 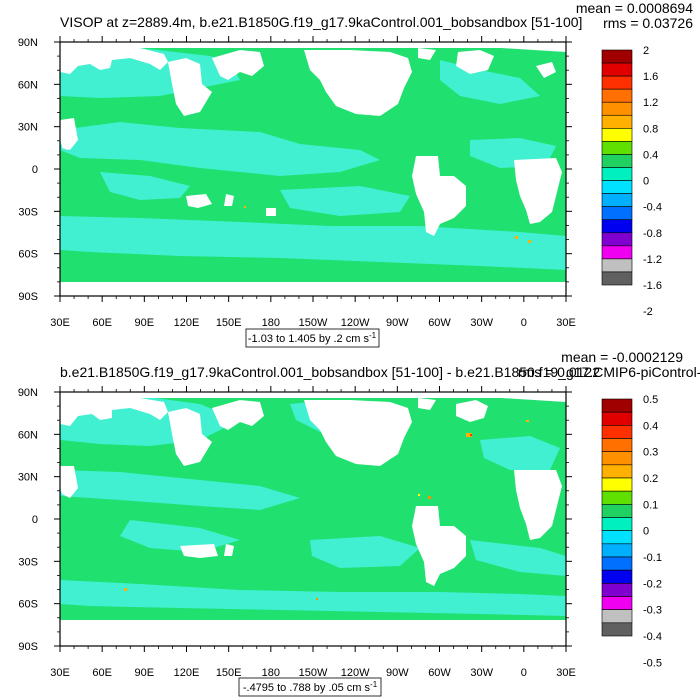 I want to click on y-tick-label: 30N, so click(x=28, y=128).